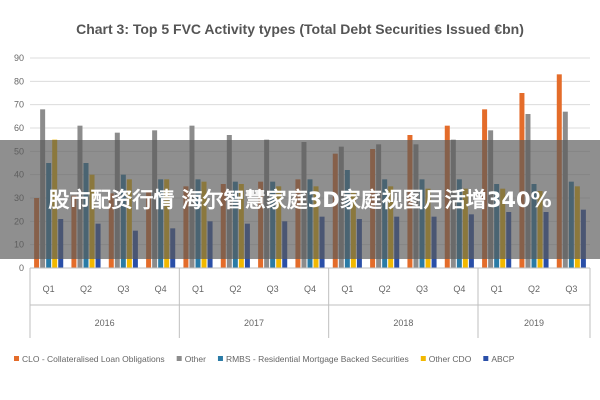  I want to click on y-tick-label: 0, so click(21, 268).